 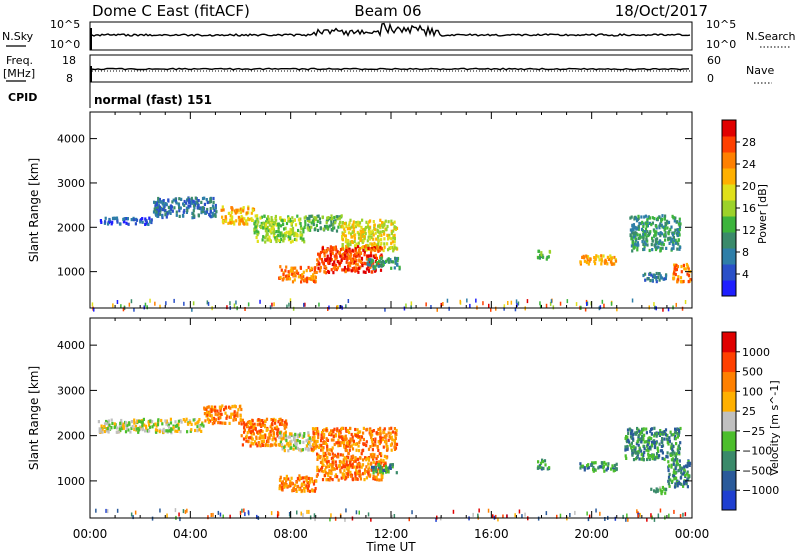 I want to click on colorbar-tick-label: 28, so click(x=749, y=142).